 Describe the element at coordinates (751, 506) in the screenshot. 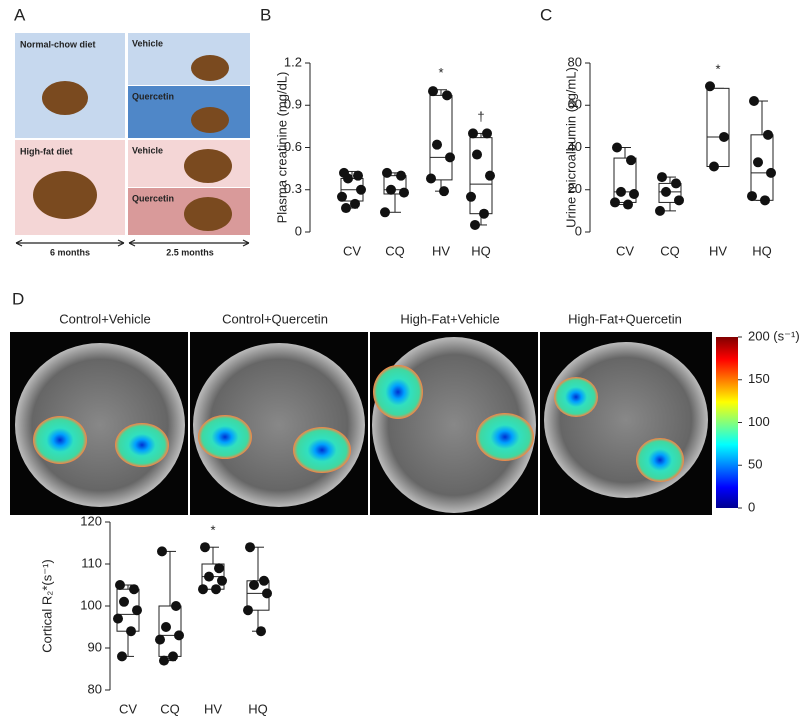

I see `colorbar-label: 0` at that location.